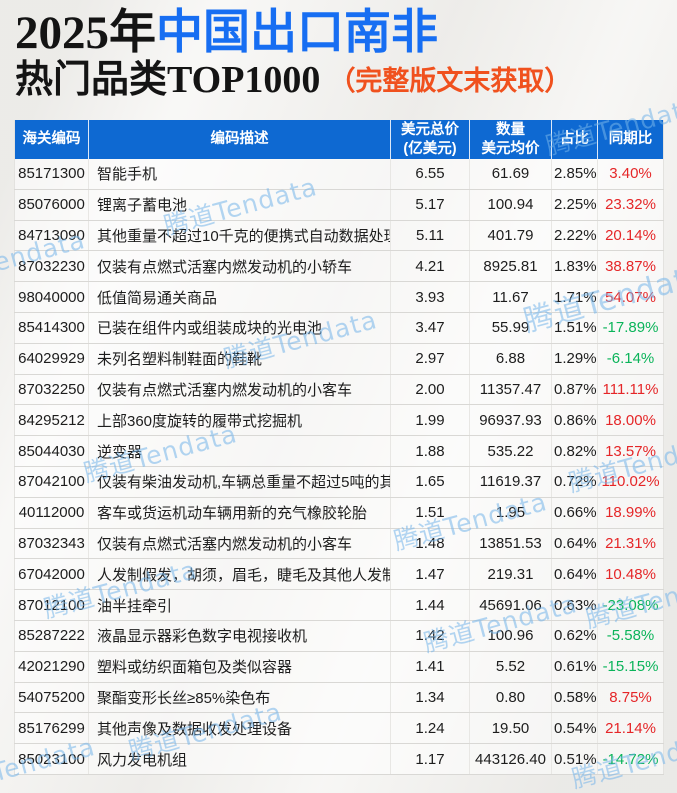 The height and width of the screenshot is (793, 677). Describe the element at coordinates (574, 420) in the screenshot. I see `cell-share: 0.86%` at that location.